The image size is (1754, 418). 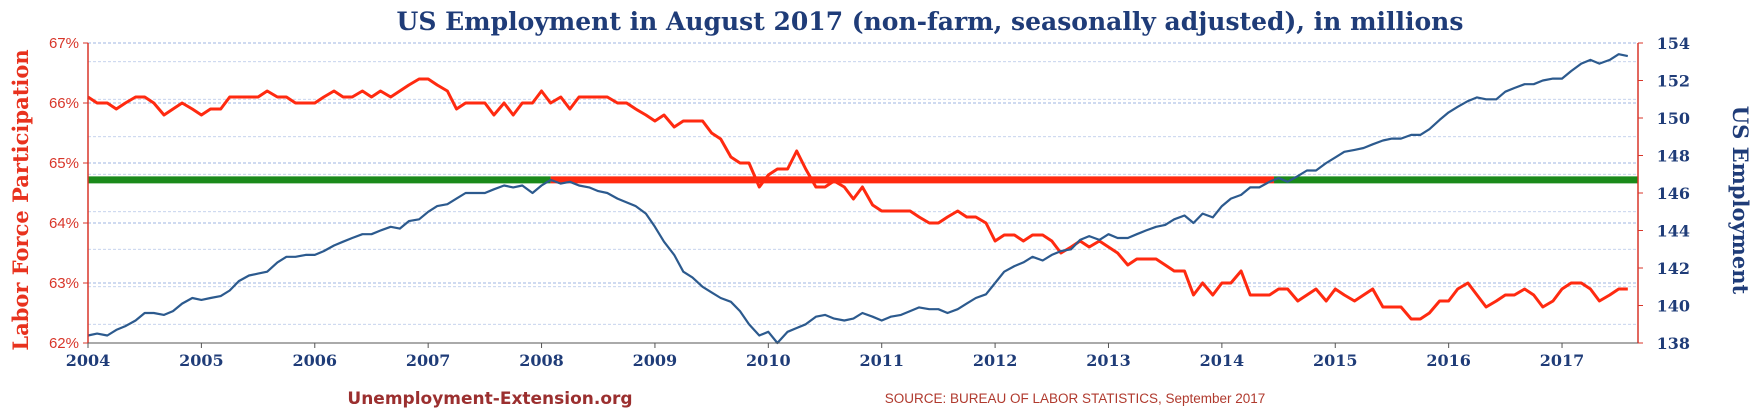 What do you see at coordinates (1448, 360) in the screenshot?
I see `x-tick-label: 2016` at bounding box center [1448, 360].